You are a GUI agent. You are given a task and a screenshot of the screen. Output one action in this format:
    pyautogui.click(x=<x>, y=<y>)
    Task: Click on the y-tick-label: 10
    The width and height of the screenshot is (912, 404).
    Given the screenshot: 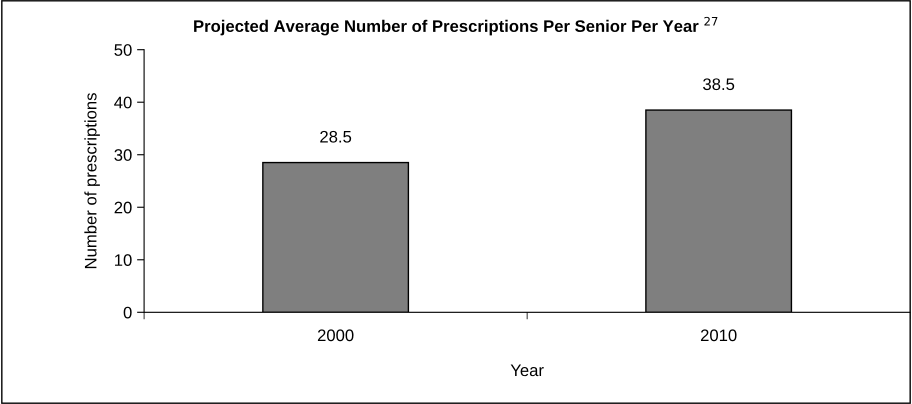 What is the action you would take?
    pyautogui.click(x=123, y=260)
    